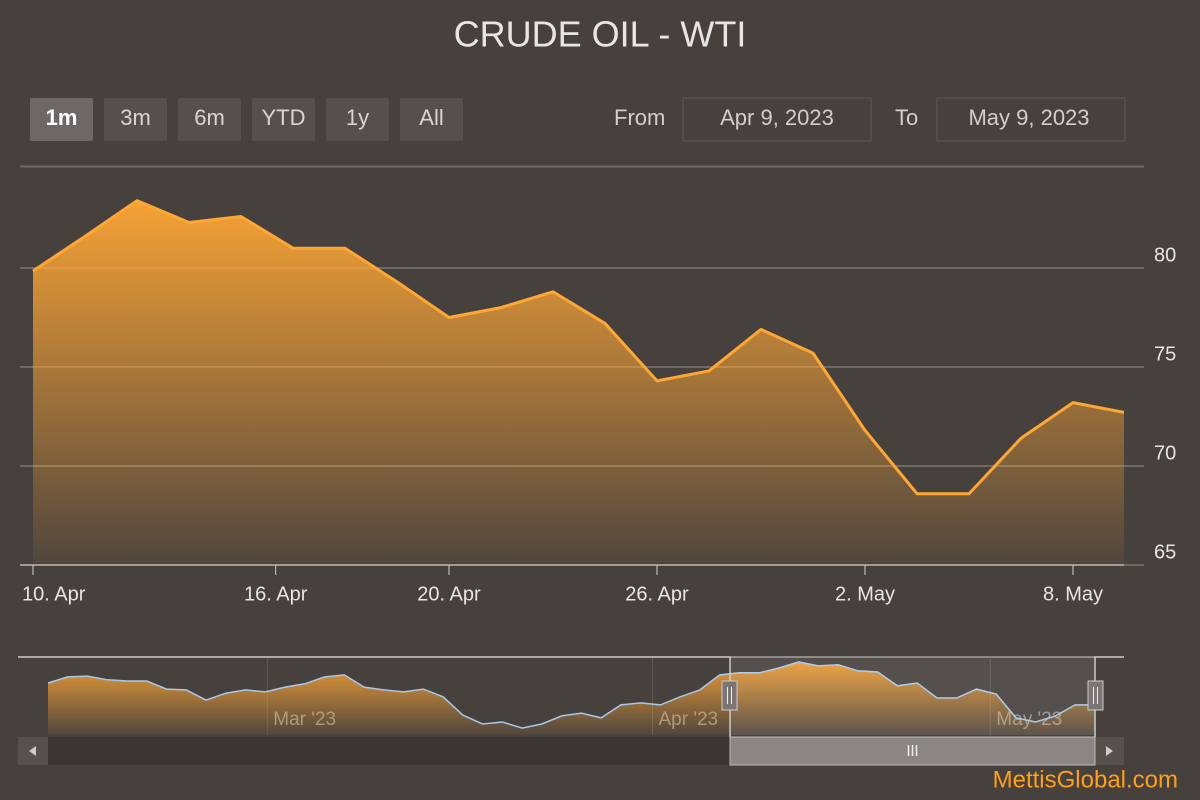  I want to click on x-tick-label: 26. Apr, so click(657, 594).